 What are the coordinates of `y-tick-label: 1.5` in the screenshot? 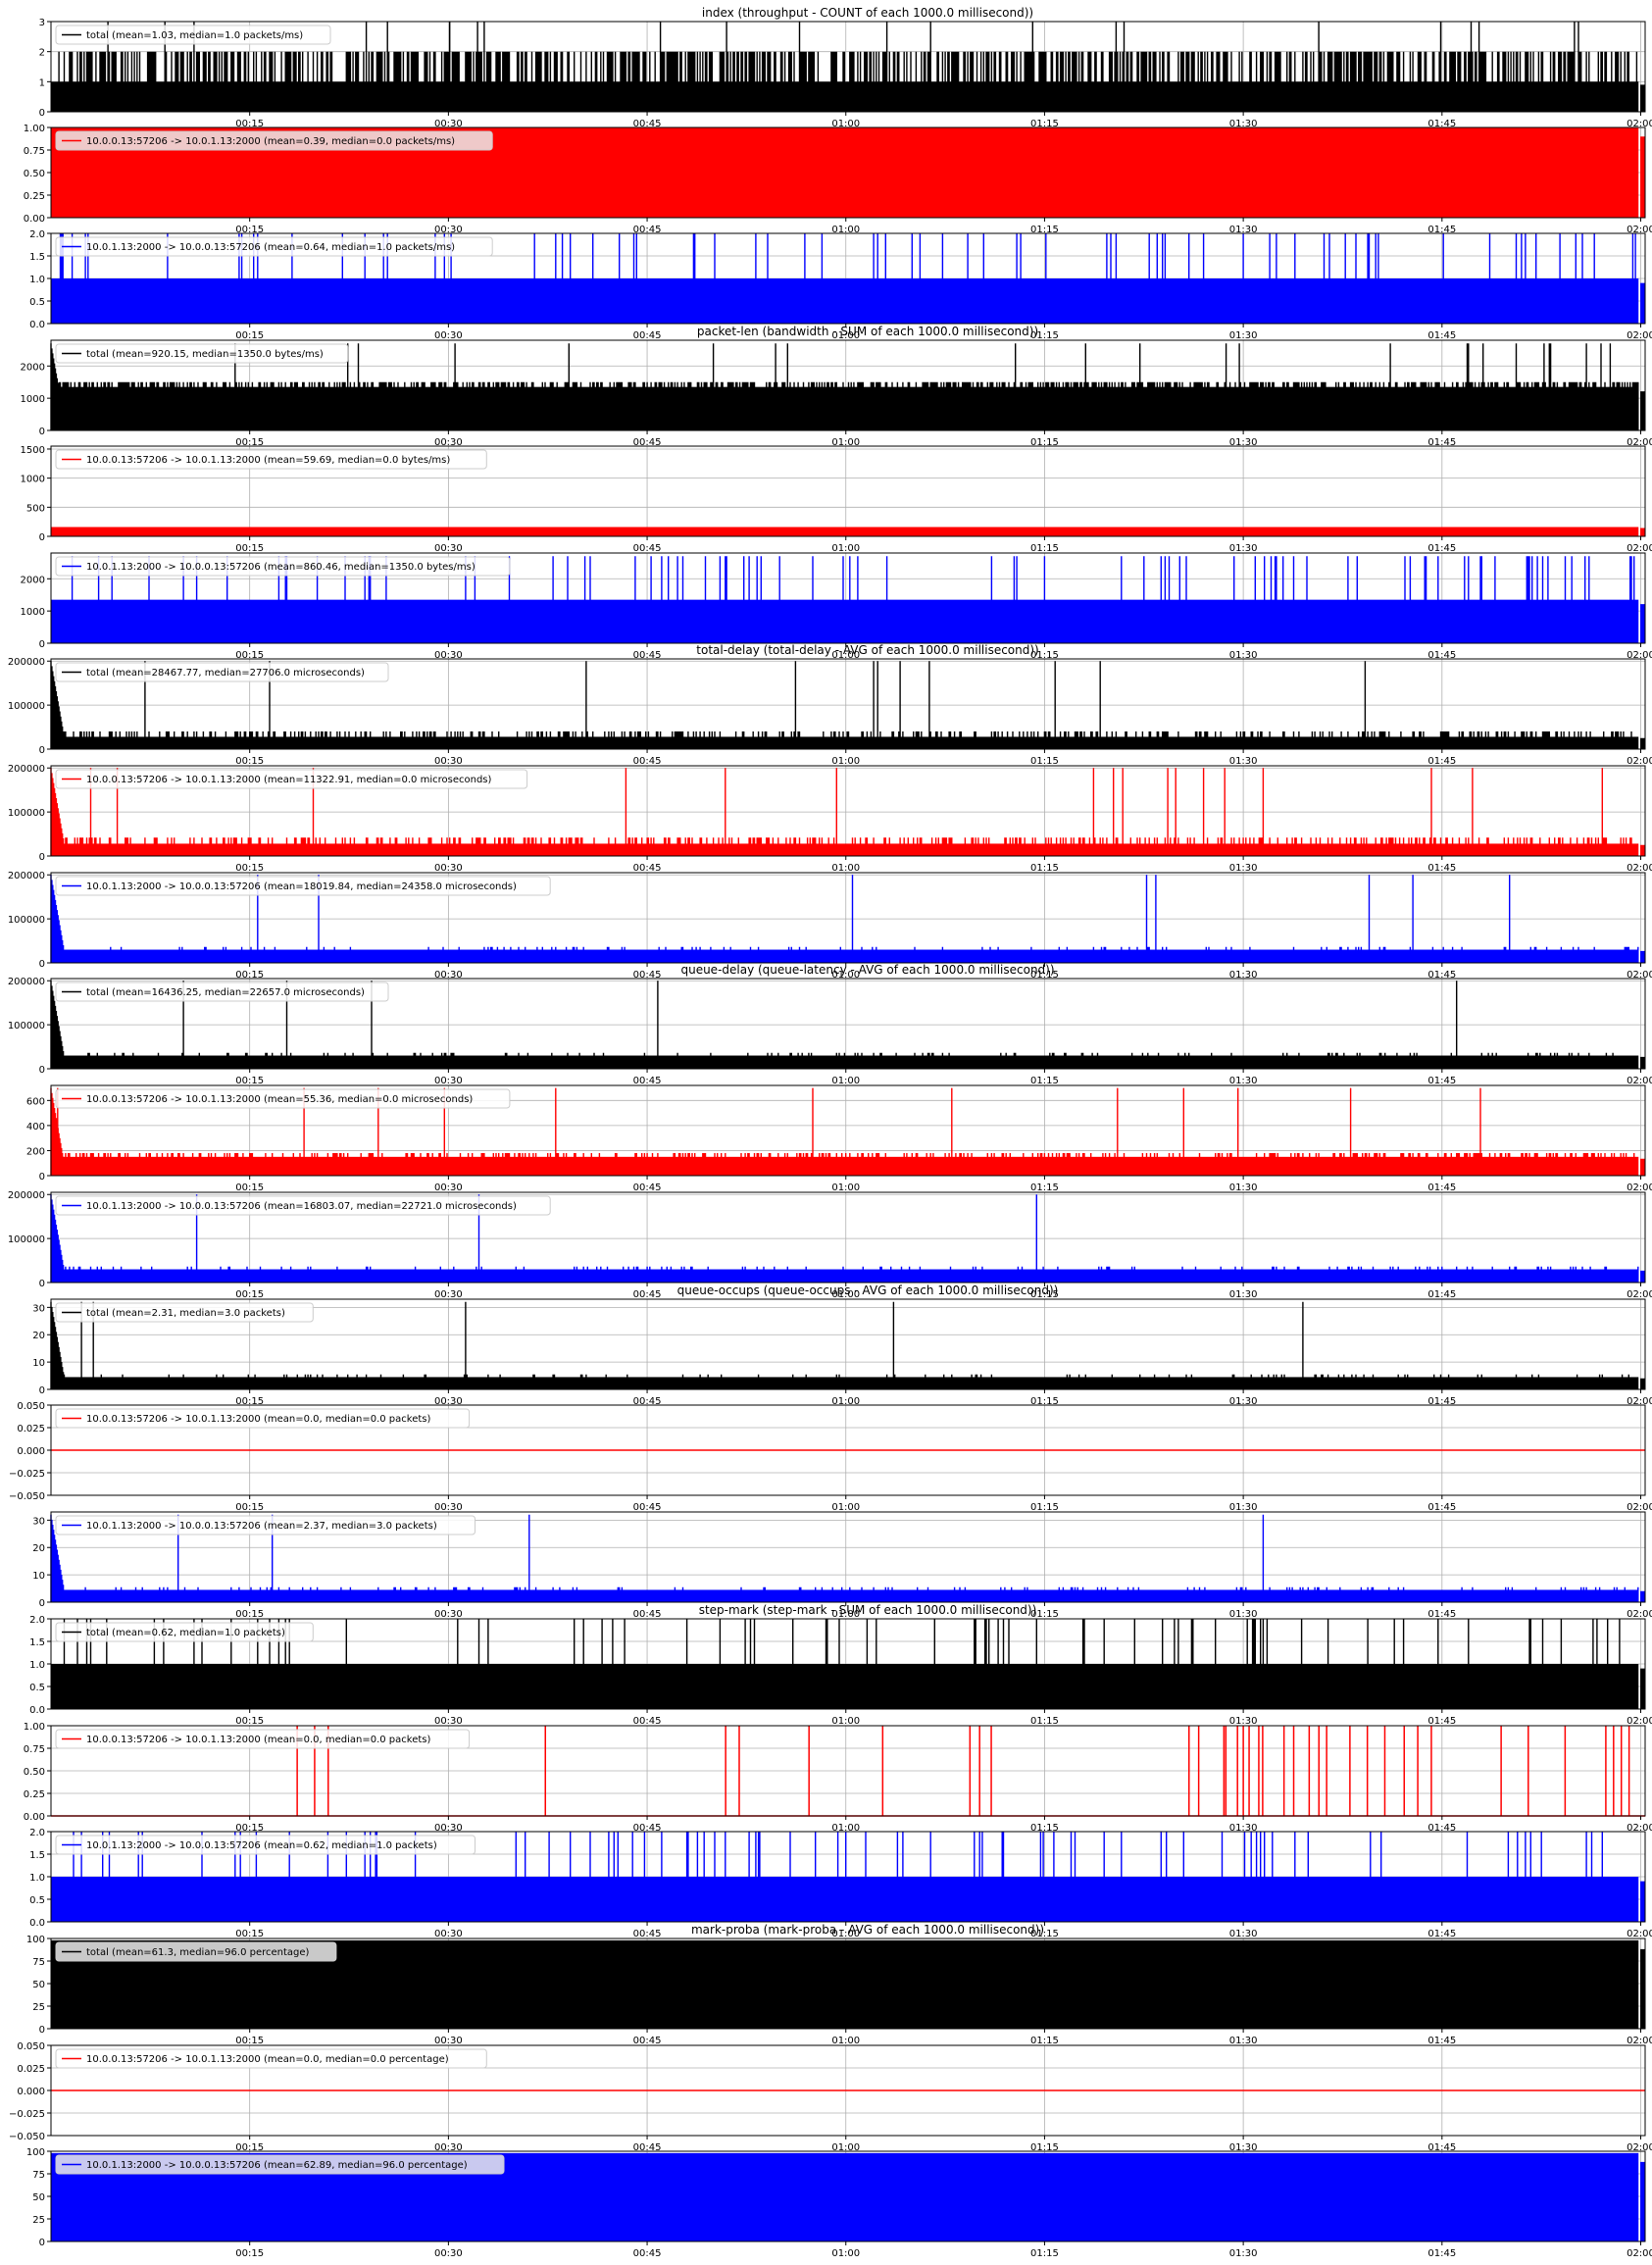 It's located at (37, 1643).